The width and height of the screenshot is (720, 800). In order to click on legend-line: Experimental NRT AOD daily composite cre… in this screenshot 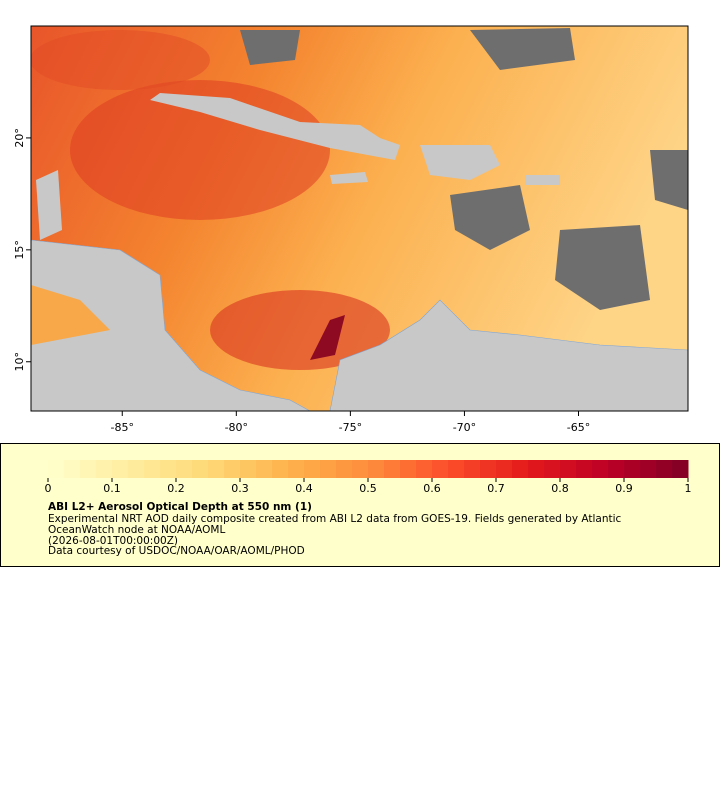, I will do `click(335, 519)`.